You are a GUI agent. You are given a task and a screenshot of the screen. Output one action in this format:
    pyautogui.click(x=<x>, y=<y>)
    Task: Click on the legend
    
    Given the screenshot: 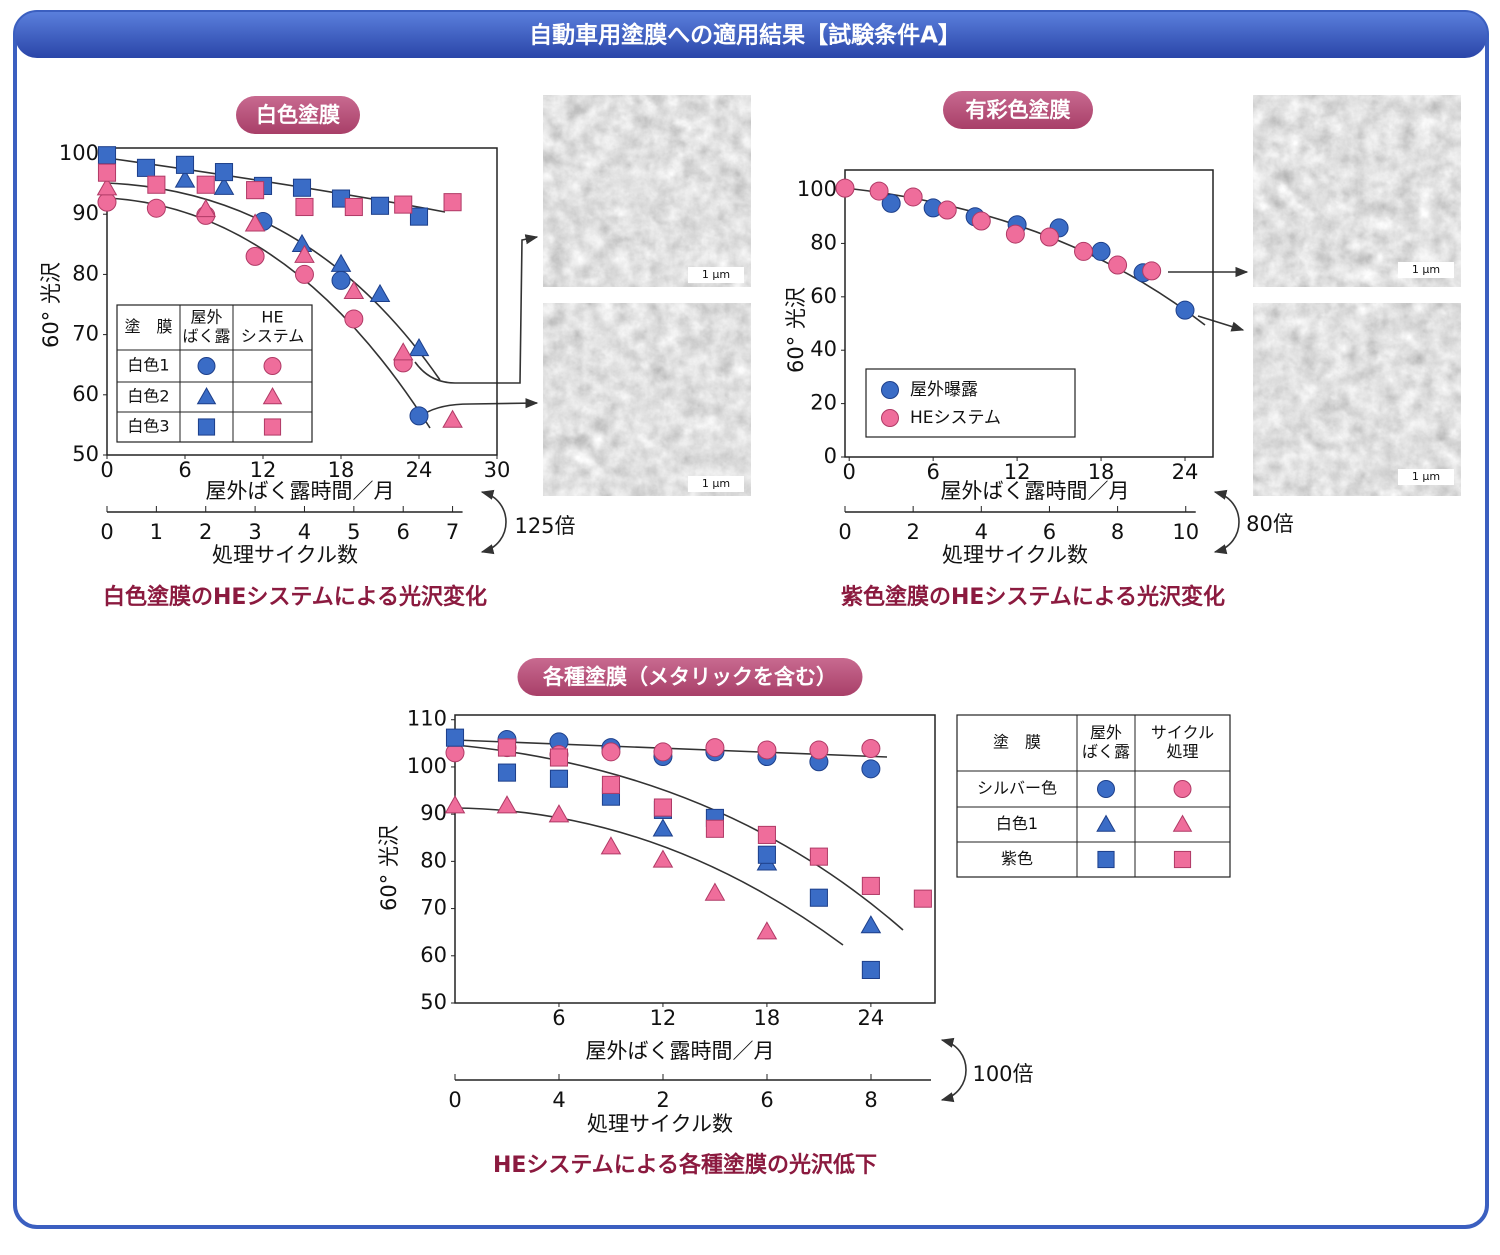 What is the action you would take?
    pyautogui.click(x=970, y=403)
    